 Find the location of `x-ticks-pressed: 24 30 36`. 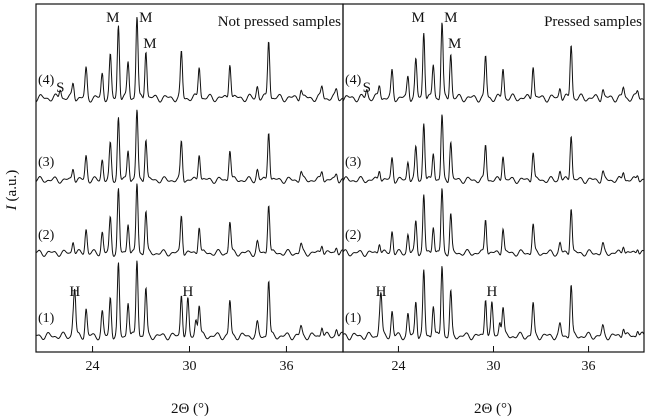

x-ticks-pressed: 24 30 36 is located at coordinates (493, 360).